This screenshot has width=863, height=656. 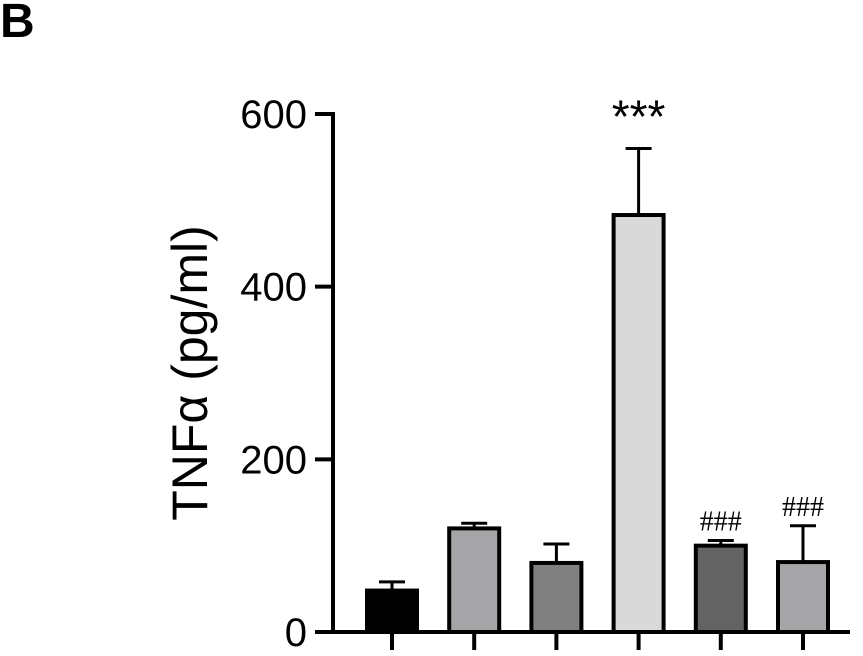 I want to click on panel-label: B, so click(x=17, y=24).